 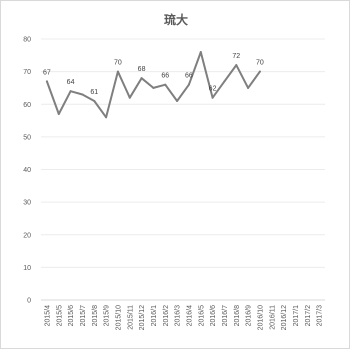 I want to click on y-tick-label: 80, so click(x=27, y=40).